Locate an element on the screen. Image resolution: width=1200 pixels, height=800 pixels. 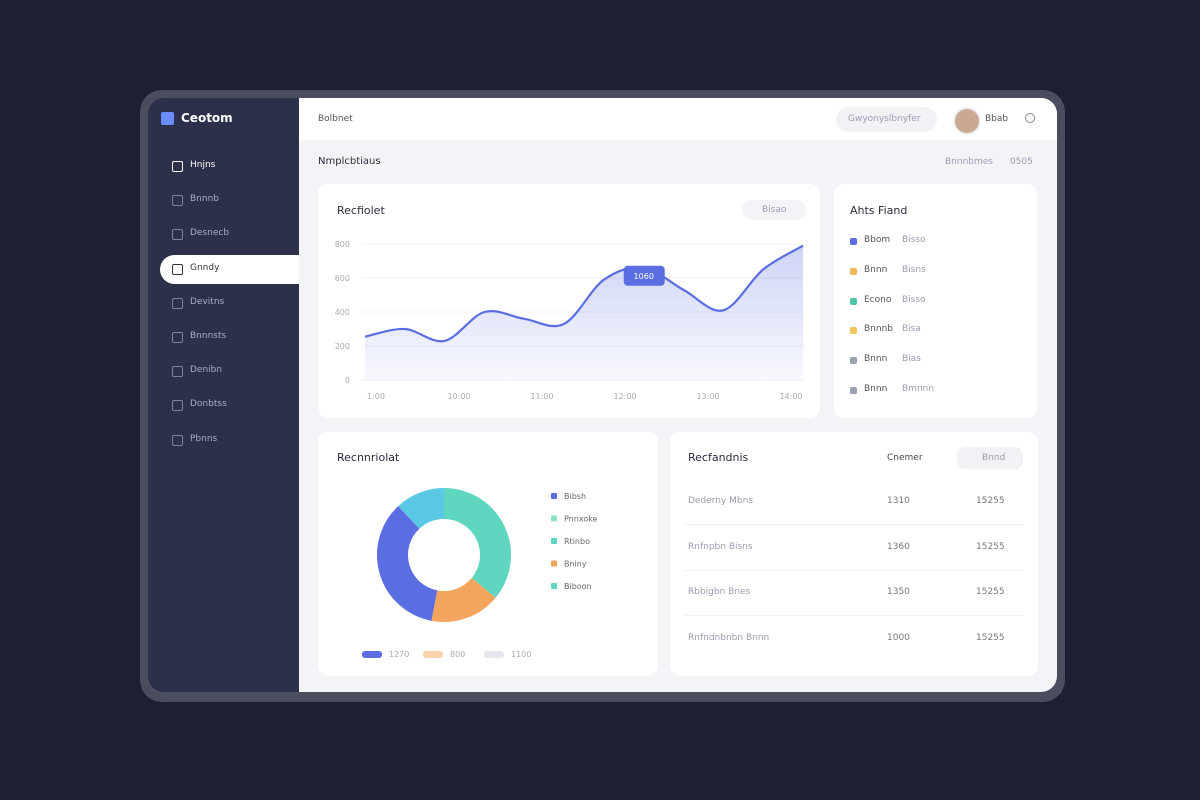
list-name: Bnnnb is located at coordinates (878, 329).